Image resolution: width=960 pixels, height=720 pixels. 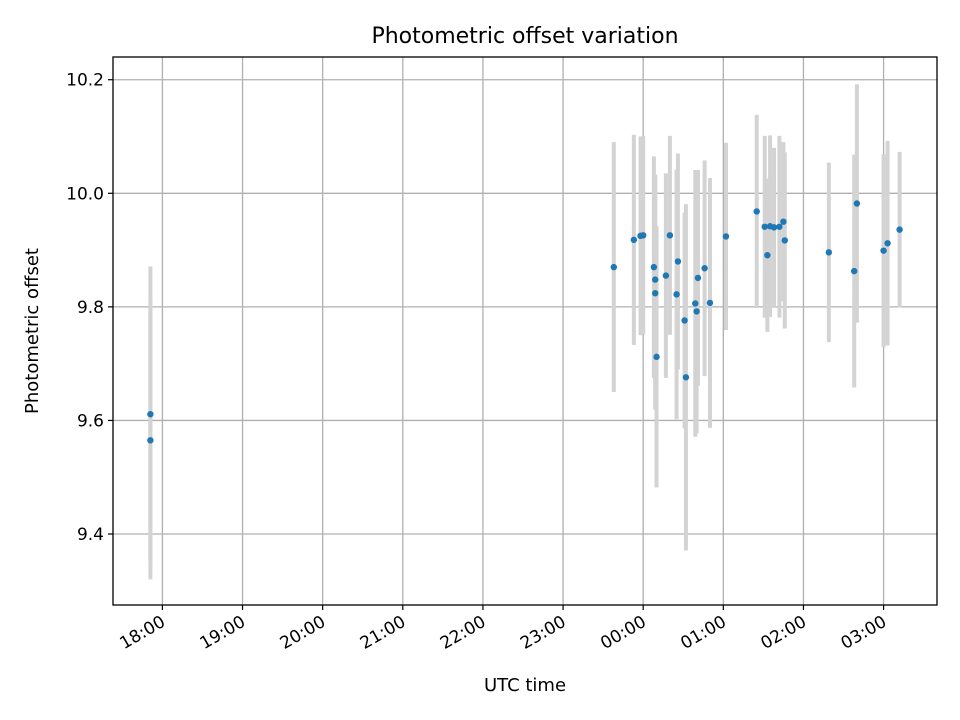 I want to click on y-tick-label: 10.2, so click(x=85, y=81).